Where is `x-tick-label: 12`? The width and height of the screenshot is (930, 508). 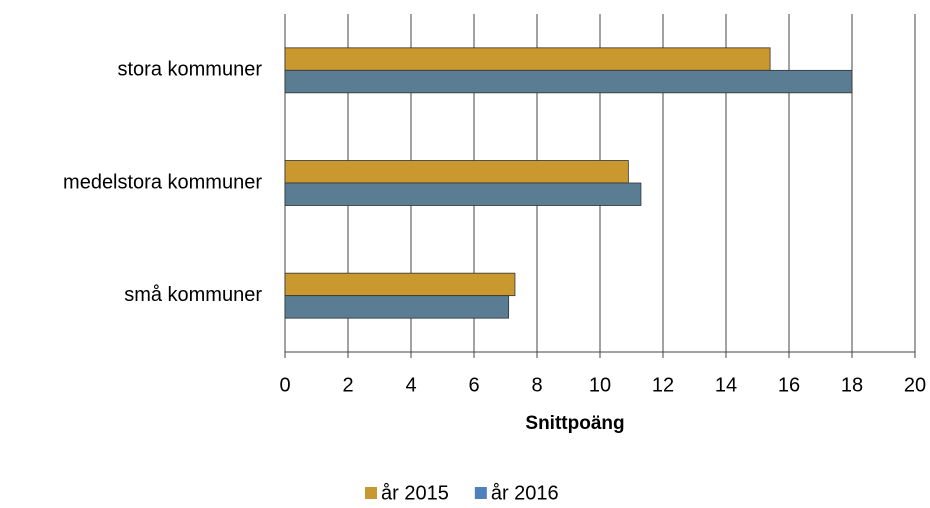
x-tick-label: 12 is located at coordinates (663, 385).